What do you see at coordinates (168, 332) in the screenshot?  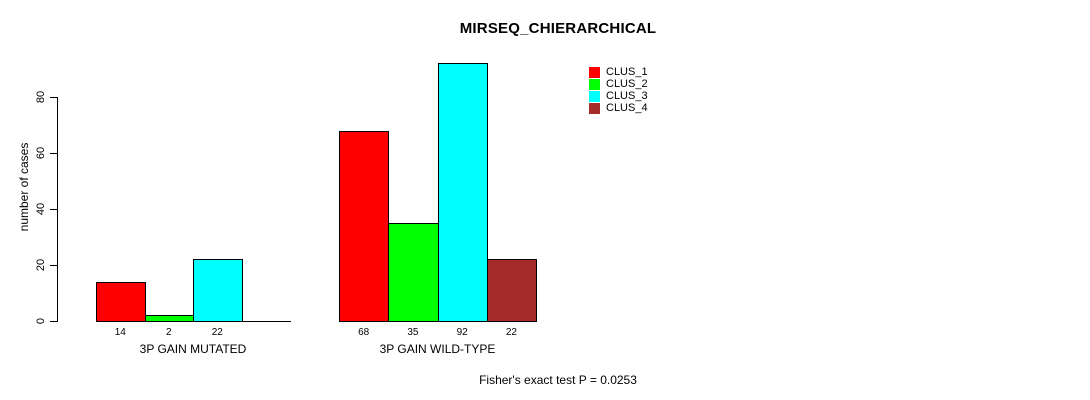 I see `bar-value-label: 2` at bounding box center [168, 332].